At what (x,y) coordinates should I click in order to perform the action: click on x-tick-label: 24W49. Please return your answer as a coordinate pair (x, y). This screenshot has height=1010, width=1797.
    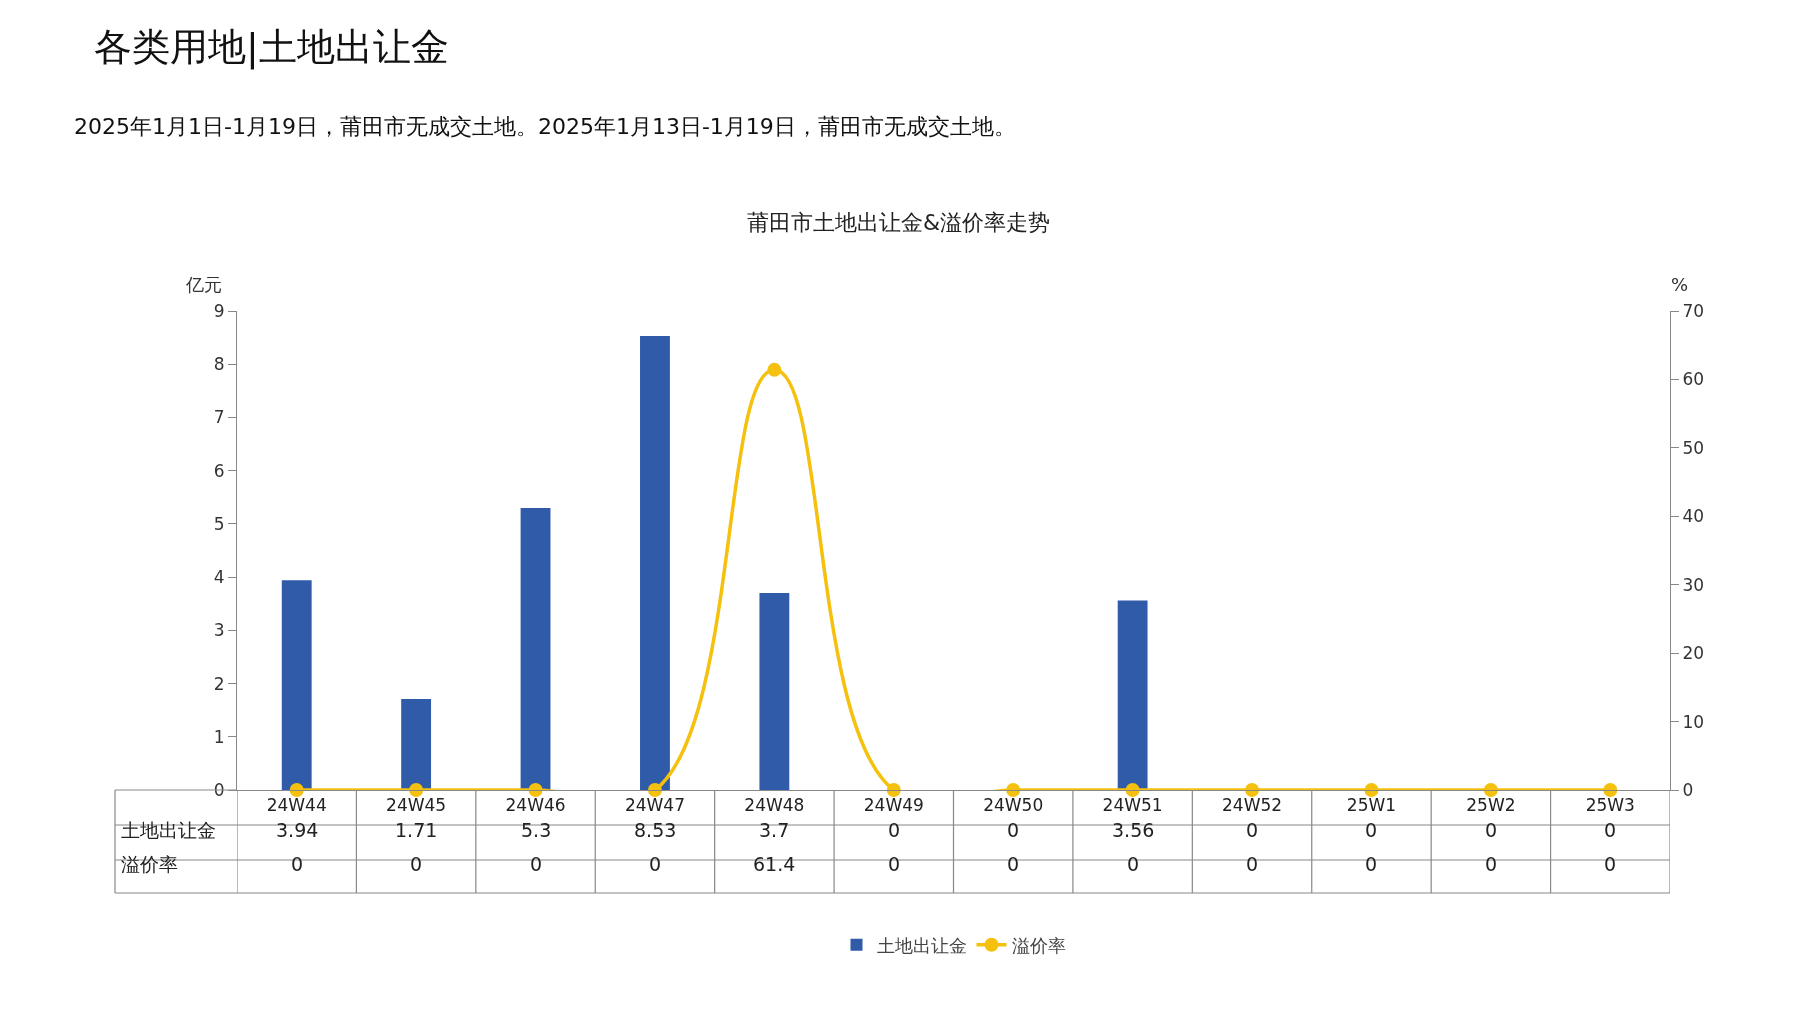
    Looking at the image, I should click on (893, 805).